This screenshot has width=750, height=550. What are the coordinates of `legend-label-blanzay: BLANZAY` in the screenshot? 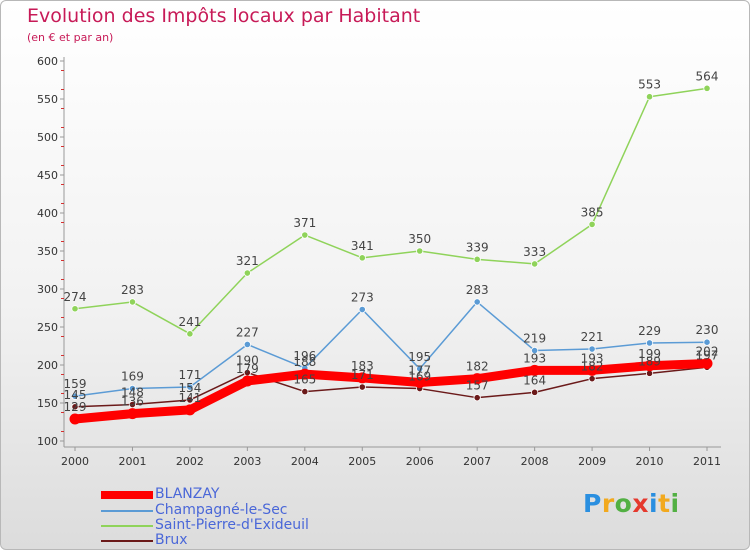 It's located at (187, 494).